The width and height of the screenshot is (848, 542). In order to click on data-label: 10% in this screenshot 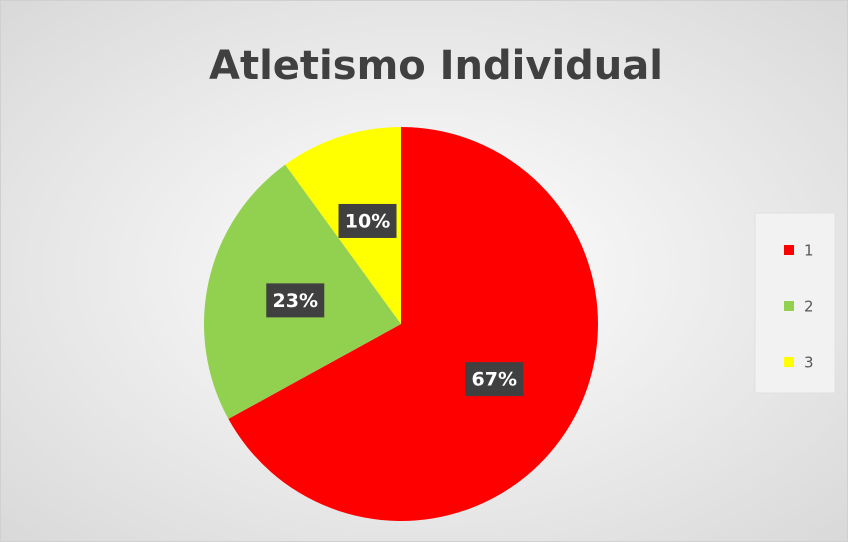, I will do `click(367, 221)`.